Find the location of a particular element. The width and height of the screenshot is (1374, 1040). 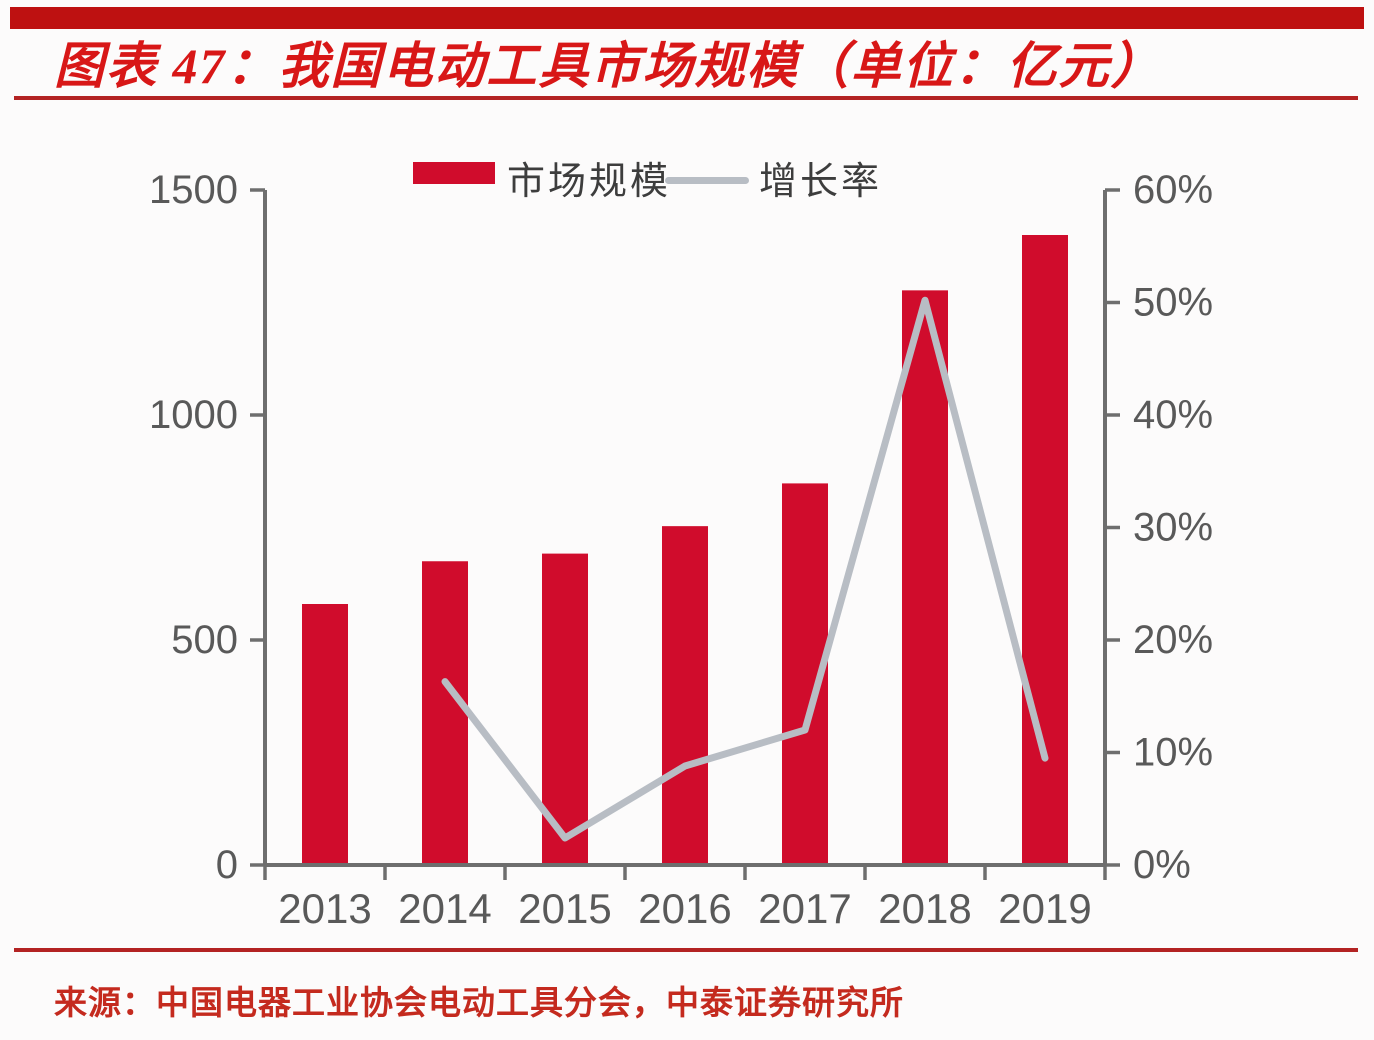

x-label-2015: 2015 is located at coordinates (564, 908).